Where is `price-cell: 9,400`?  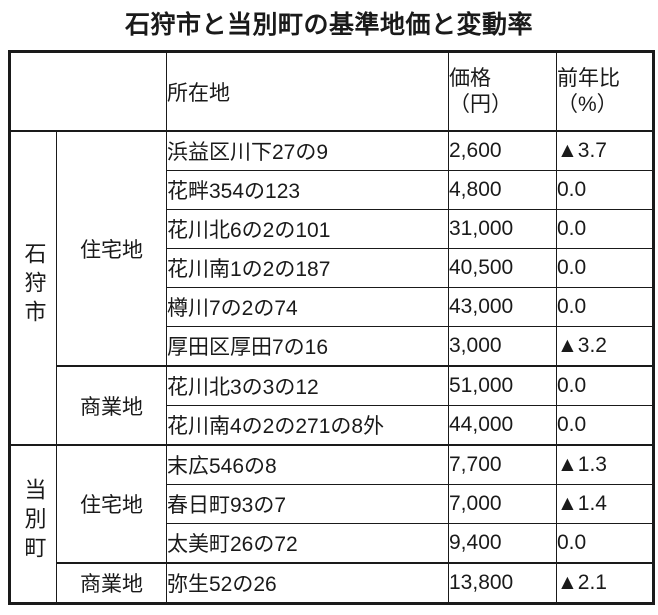 price-cell: 9,400 is located at coordinates (502, 543).